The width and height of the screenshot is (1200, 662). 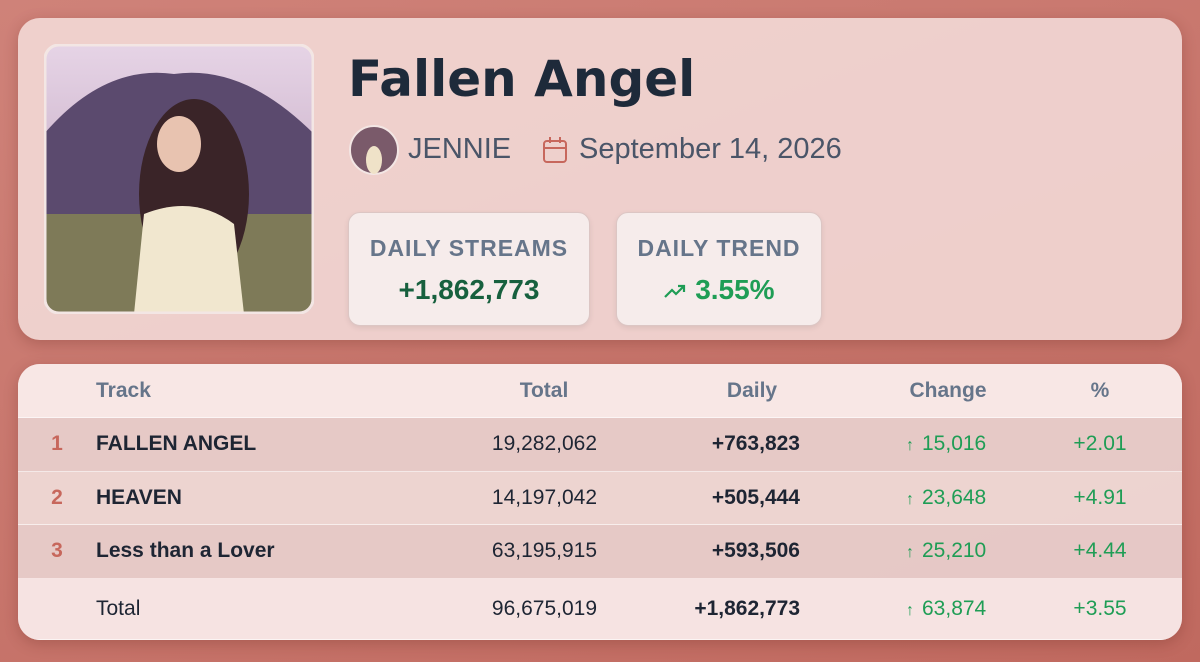 What do you see at coordinates (185, 551) in the screenshot?
I see `track-name: Less than a Lover` at bounding box center [185, 551].